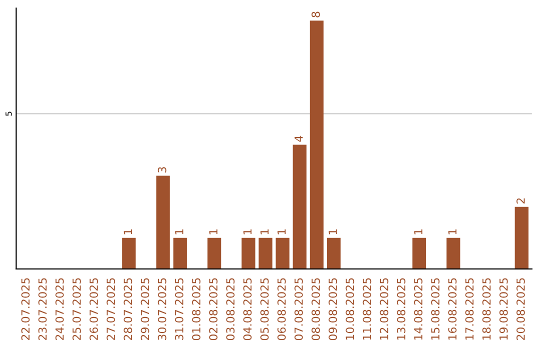 This screenshot has height=340, width=540. What do you see at coordinates (59, 309) in the screenshot?
I see `x-tick-label: 24.07.2025` at bounding box center [59, 309].